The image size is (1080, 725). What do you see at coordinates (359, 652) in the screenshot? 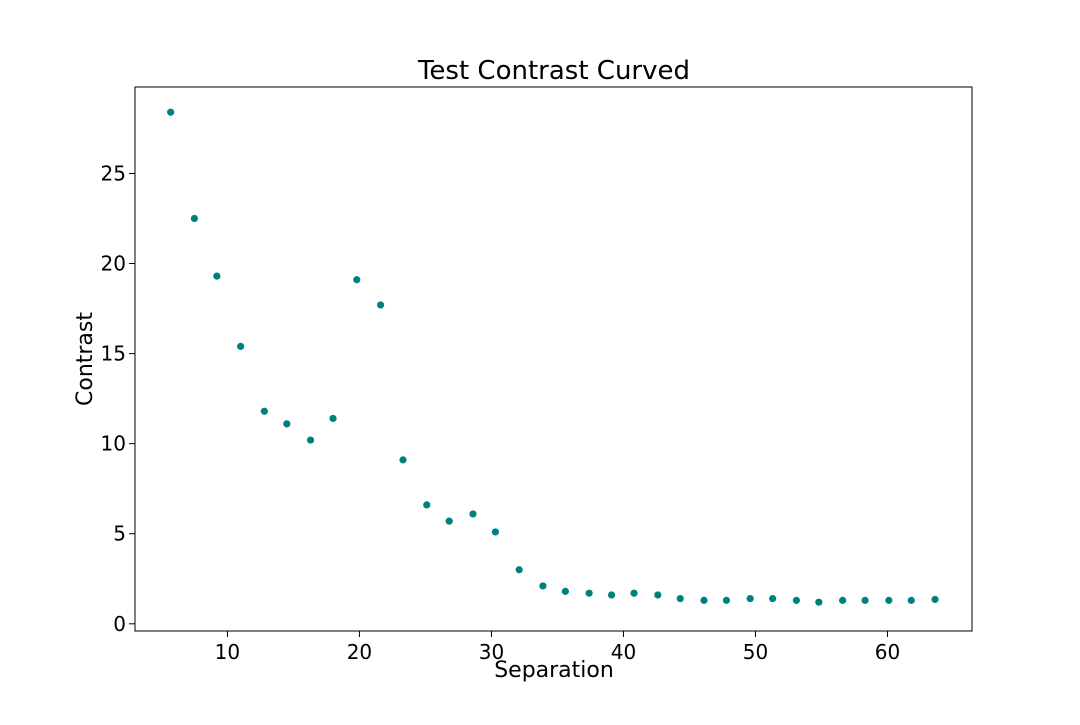
I see `x-tick-label: 20` at bounding box center [359, 652].